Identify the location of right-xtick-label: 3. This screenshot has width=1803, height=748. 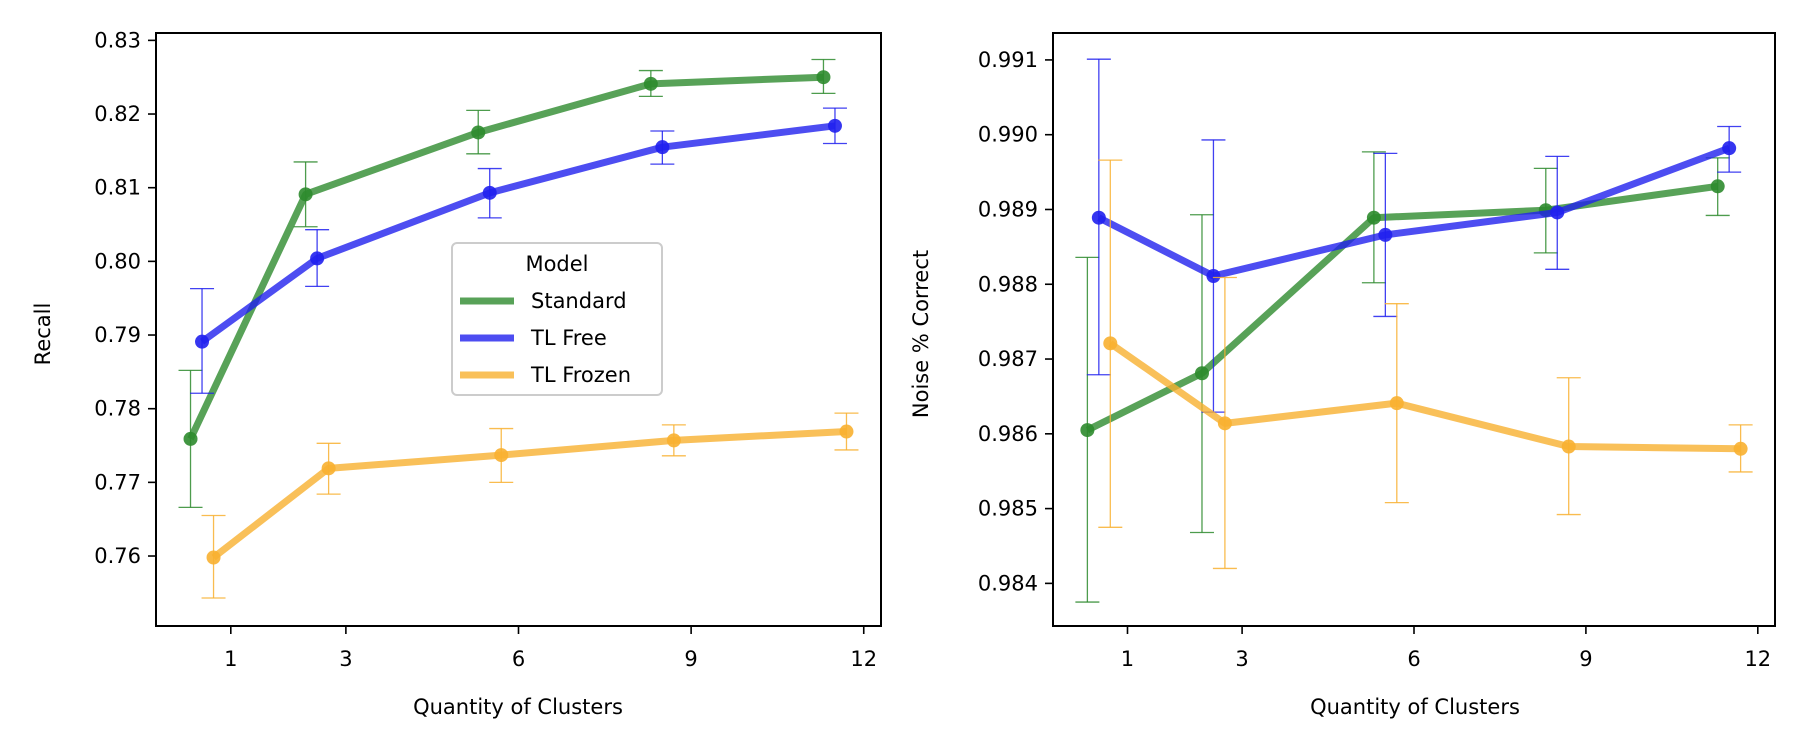
(1241, 659).